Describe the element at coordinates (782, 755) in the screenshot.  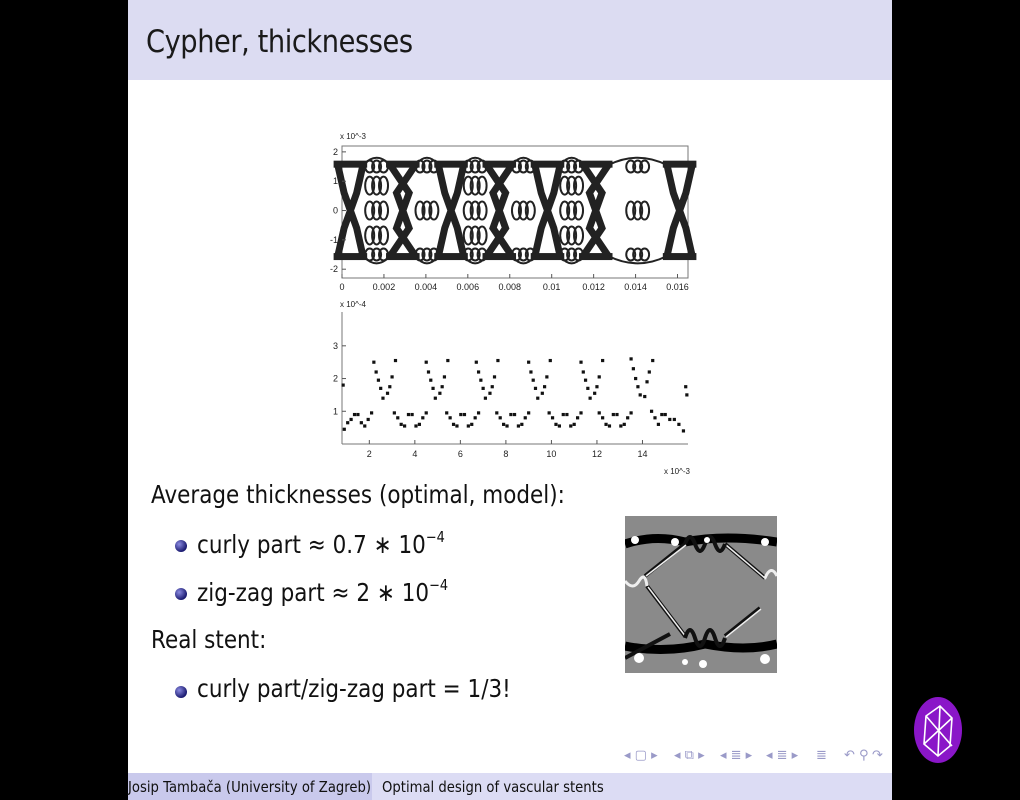
I see `presentation-nav-icon: ◂ ≣ ▸` at that location.